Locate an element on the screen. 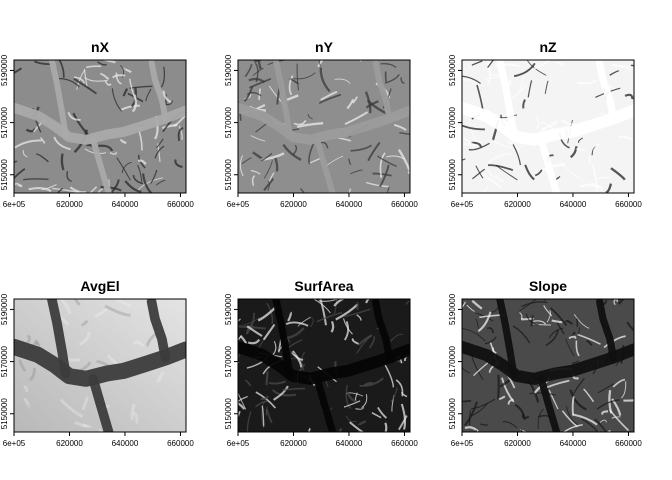 The width and height of the screenshot is (672, 480). panel-title: SurfArea is located at coordinates (323, 286).